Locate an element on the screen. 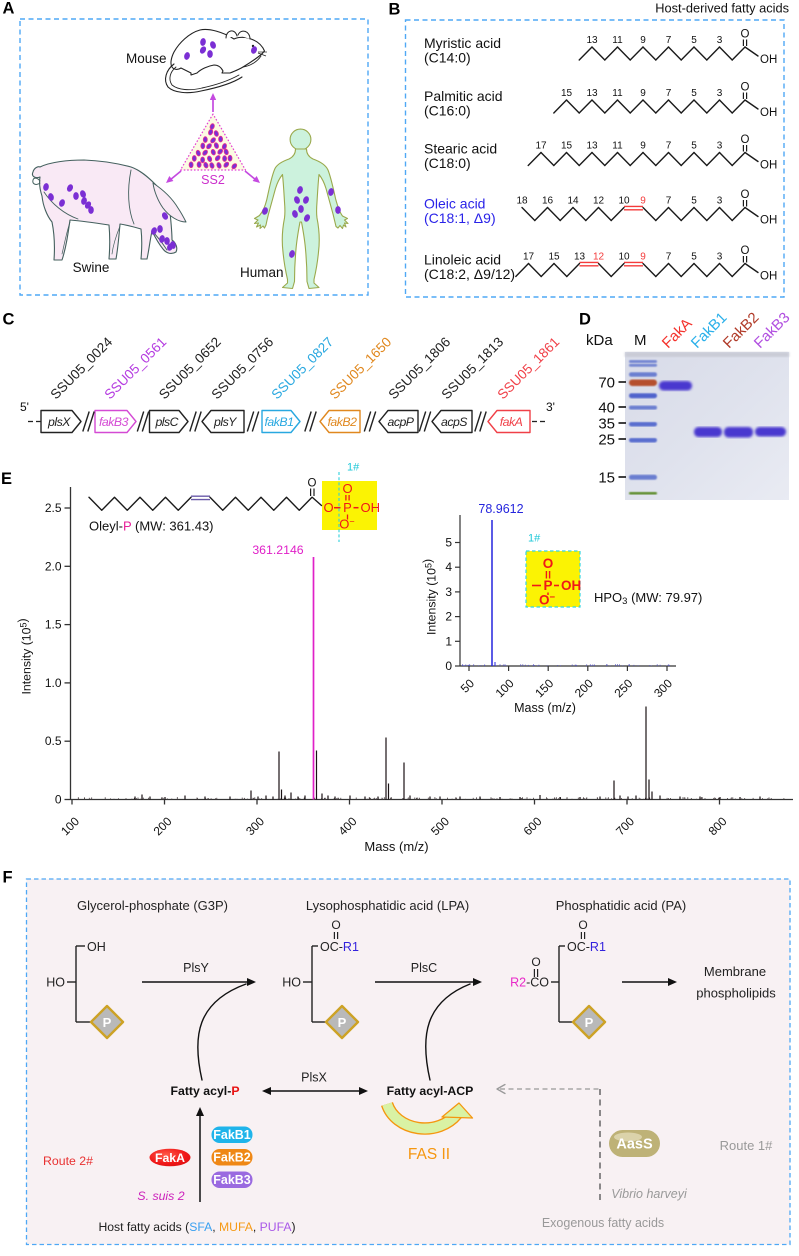 The width and height of the screenshot is (799, 1256). svg-text: D is located at coordinates (585, 320).